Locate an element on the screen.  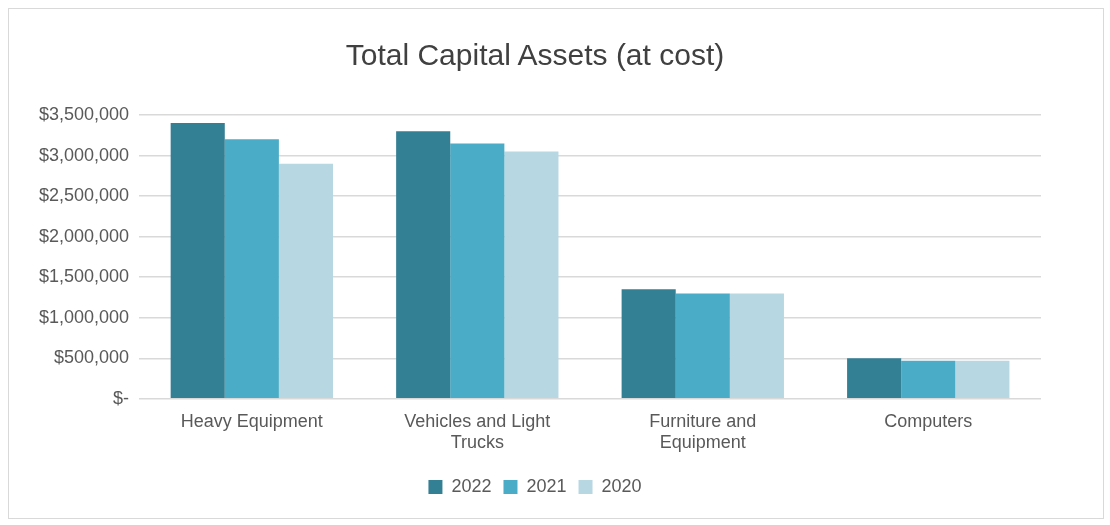
legend-label: 2022 is located at coordinates (471, 485).